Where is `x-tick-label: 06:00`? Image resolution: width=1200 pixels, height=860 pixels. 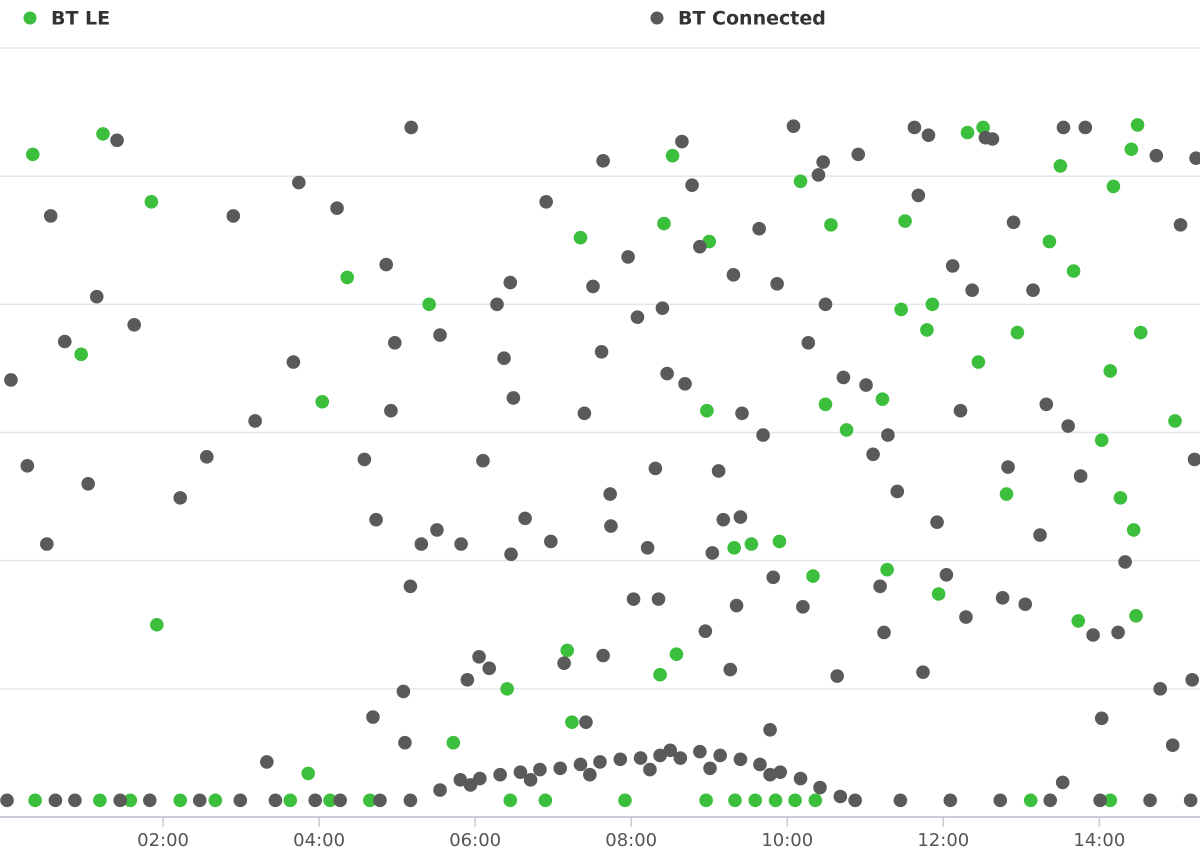 x-tick-label: 06:00 is located at coordinates (475, 840).